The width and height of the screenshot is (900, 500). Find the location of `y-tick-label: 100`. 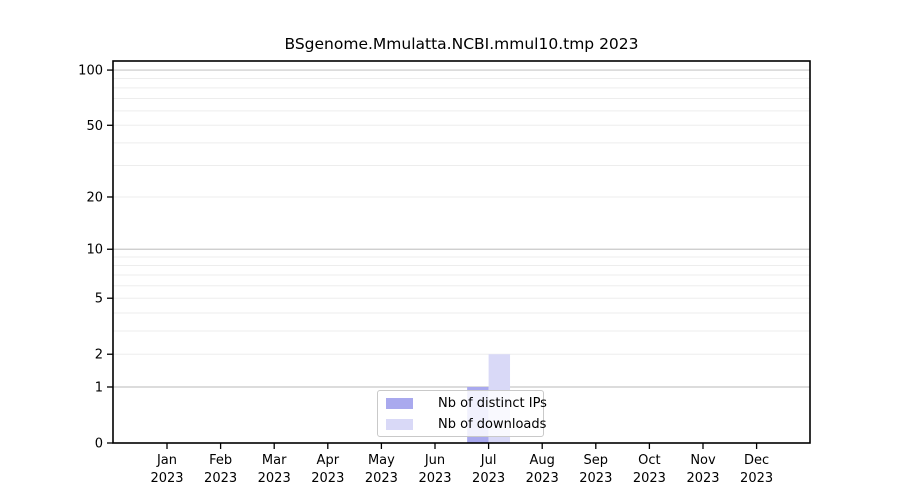

y-tick-label: 100 is located at coordinates (90, 71).